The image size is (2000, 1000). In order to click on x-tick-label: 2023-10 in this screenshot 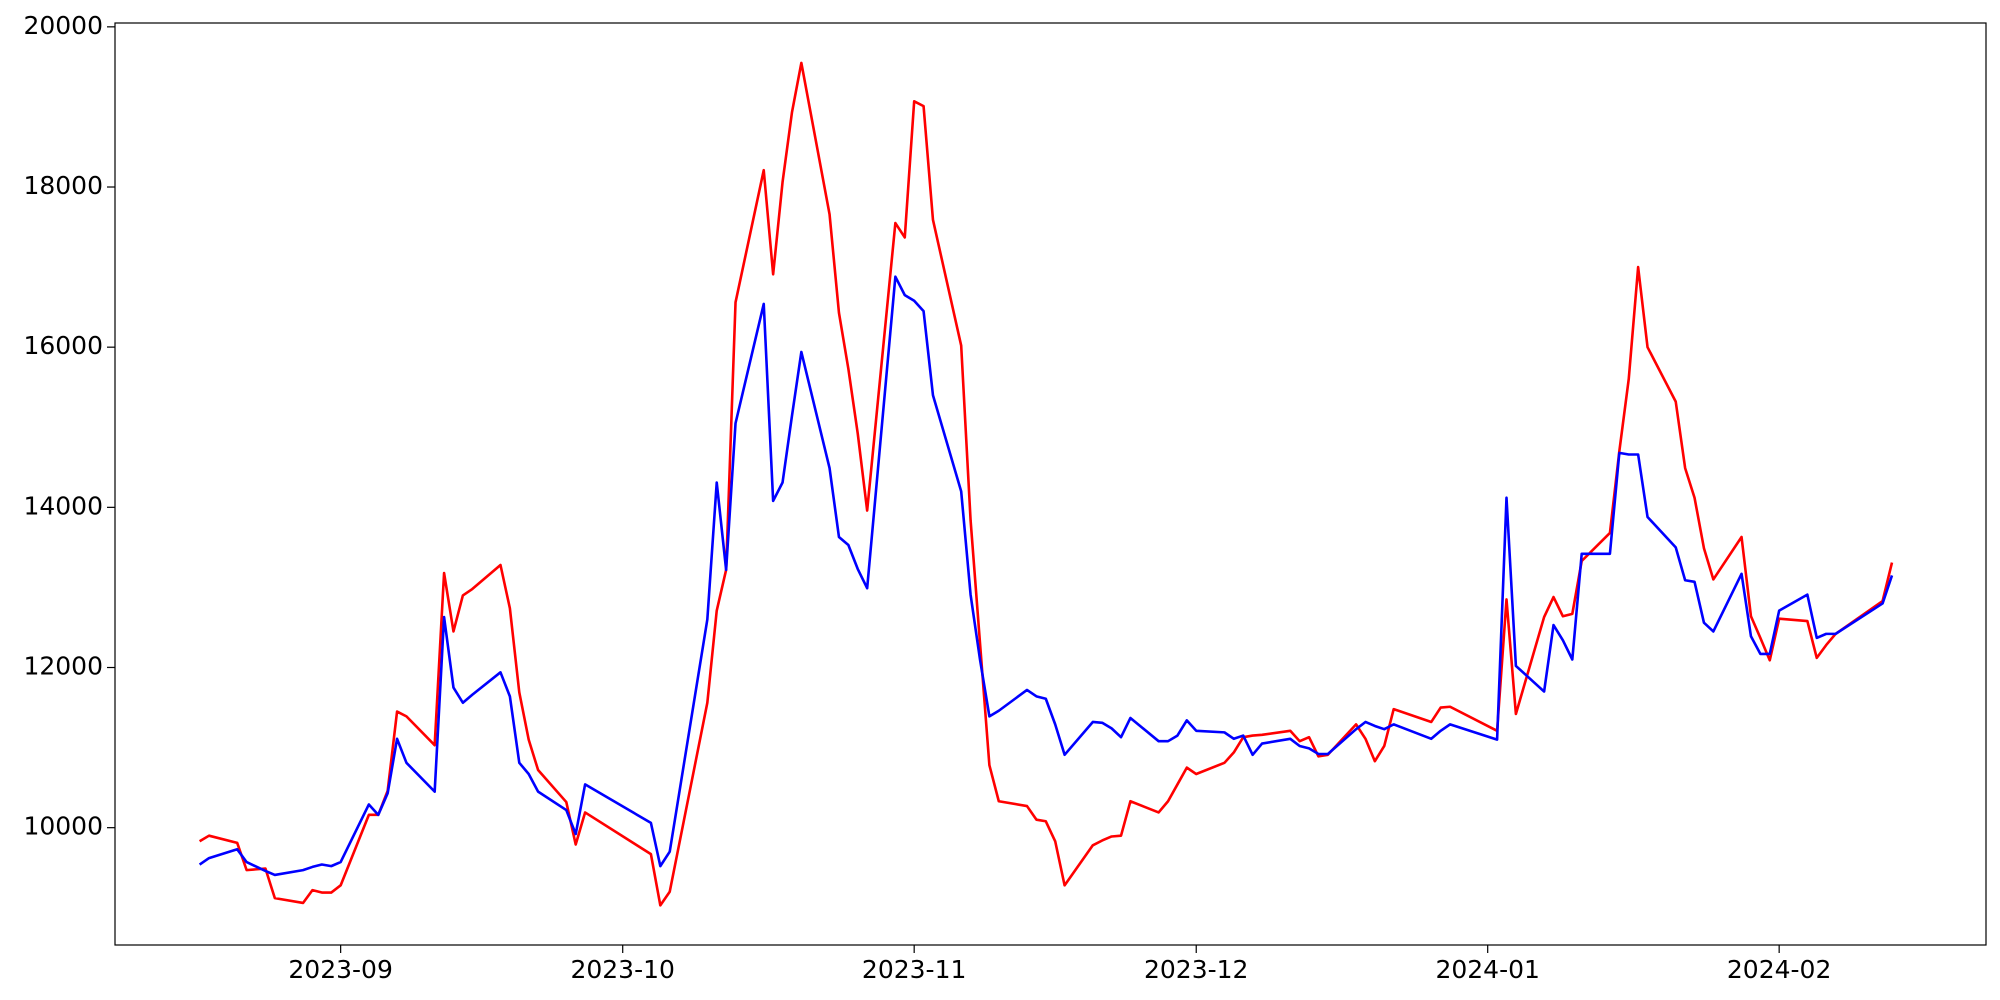, I will do `click(622, 969)`.